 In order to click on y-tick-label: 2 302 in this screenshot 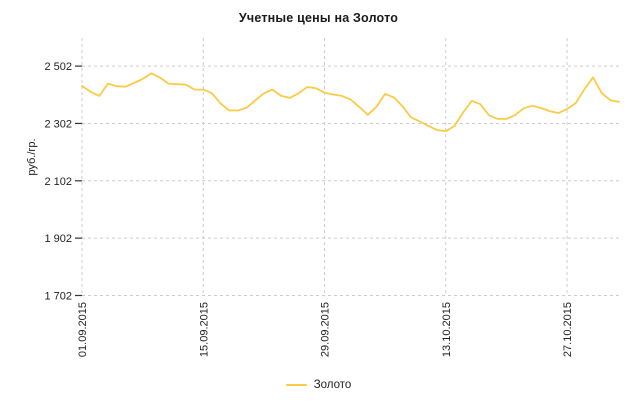, I will do `click(58, 124)`.